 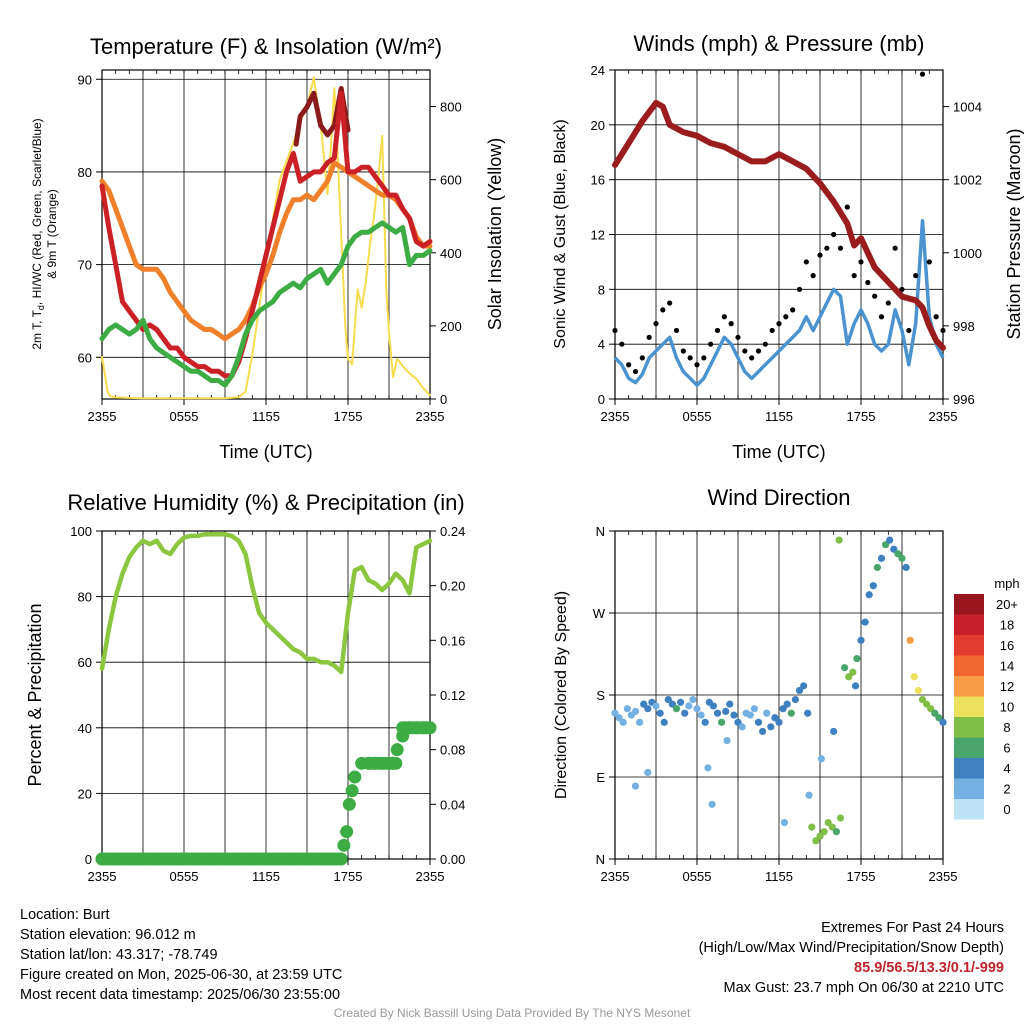 What do you see at coordinates (600, 859) in the screenshot?
I see `y-tick-label: N` at bounding box center [600, 859].